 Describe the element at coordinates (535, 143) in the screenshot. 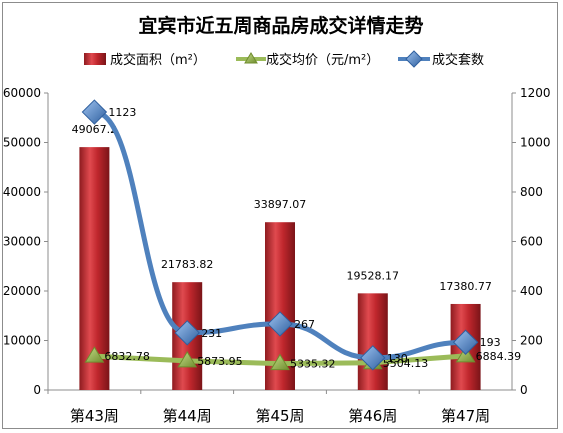

I see `y-right-tick-label: 1000` at that location.